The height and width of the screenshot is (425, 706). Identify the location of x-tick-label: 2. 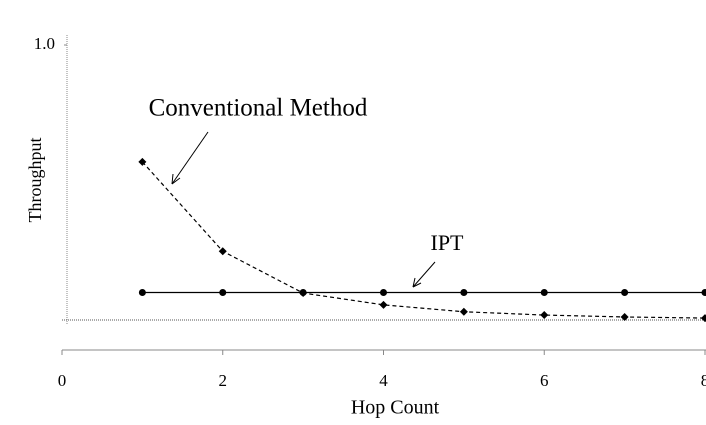
(223, 380).